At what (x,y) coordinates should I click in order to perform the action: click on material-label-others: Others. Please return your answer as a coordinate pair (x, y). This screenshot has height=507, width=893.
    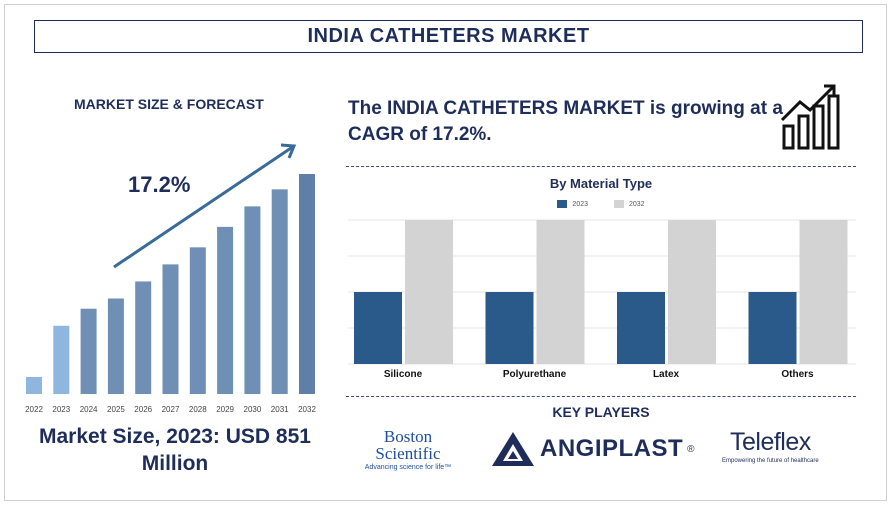
    Looking at the image, I should click on (797, 374).